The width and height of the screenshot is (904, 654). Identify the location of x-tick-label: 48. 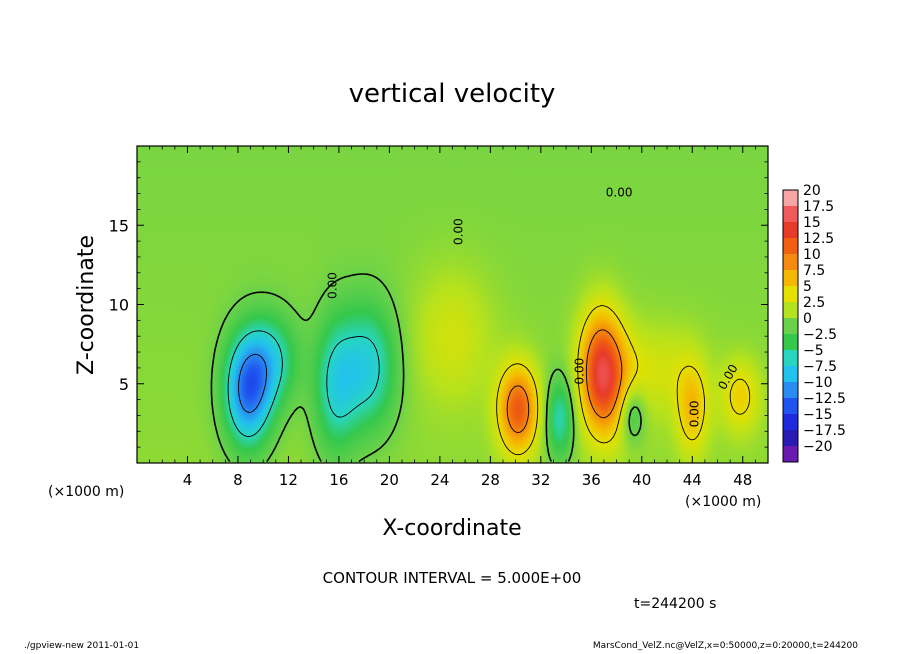
(742, 480).